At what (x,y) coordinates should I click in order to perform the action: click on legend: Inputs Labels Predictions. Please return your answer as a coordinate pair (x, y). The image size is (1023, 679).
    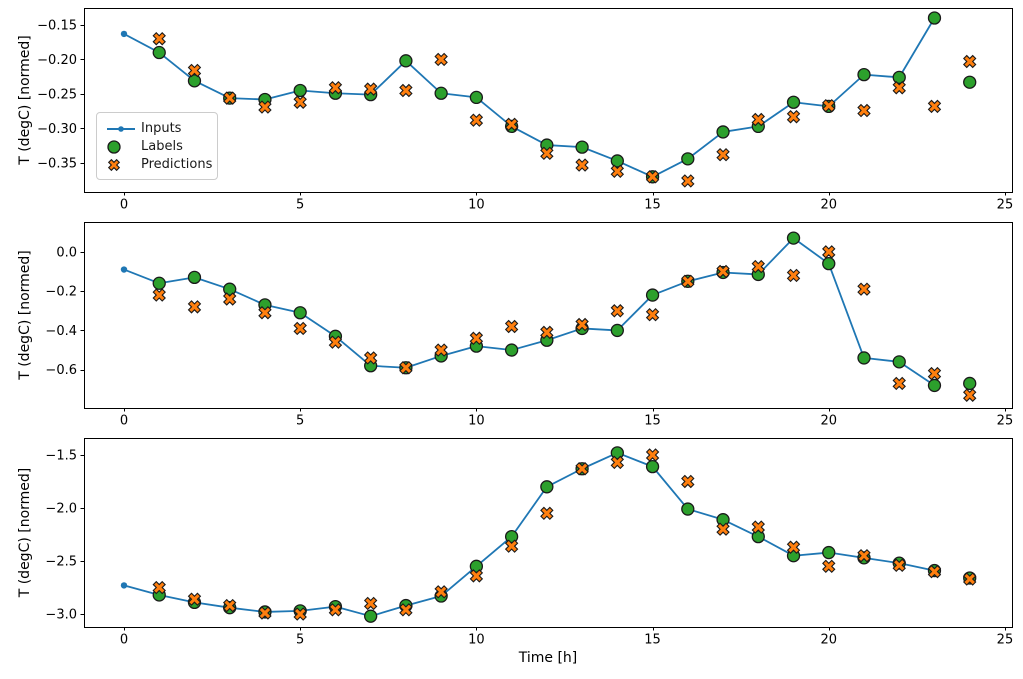
    Looking at the image, I should click on (157, 146).